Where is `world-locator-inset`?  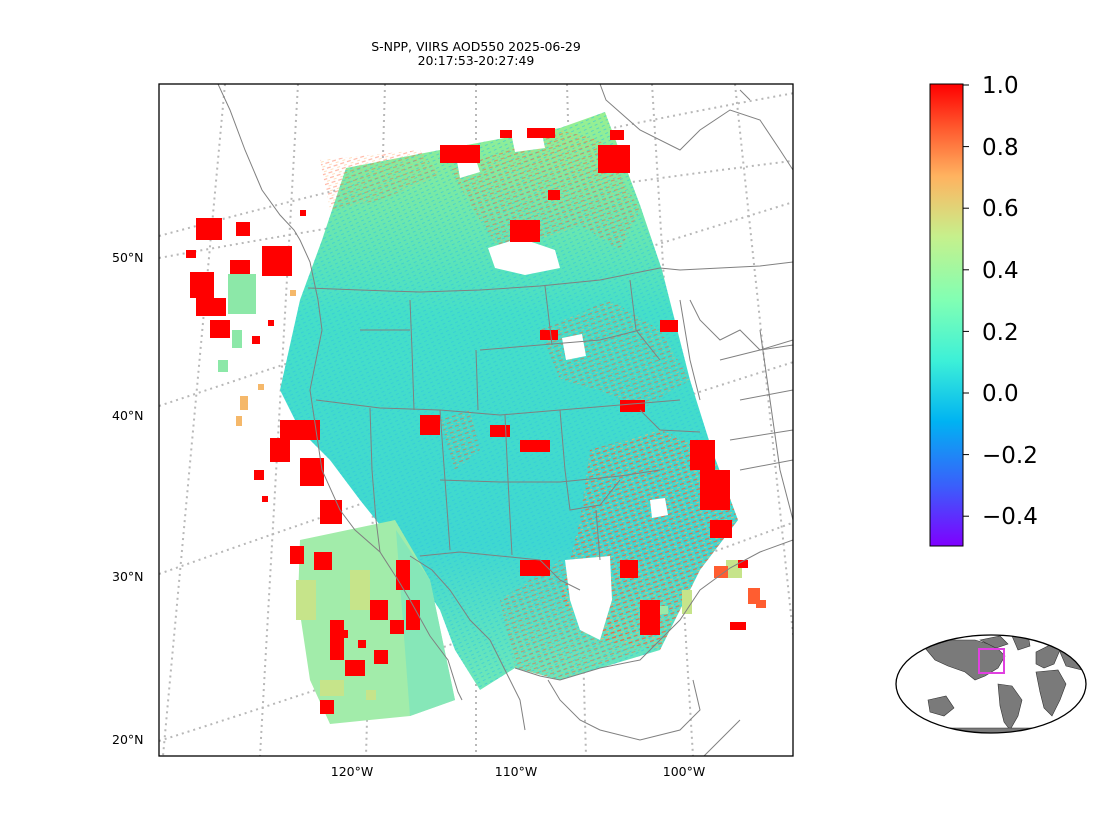 world-locator-inset is located at coordinates (991, 684).